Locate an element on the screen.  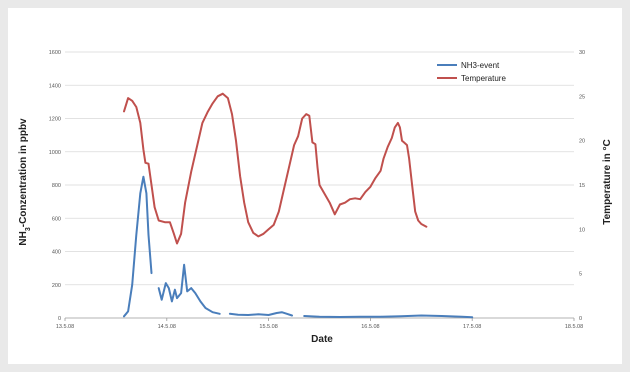
legend-label-temperature: Temperature is located at coordinates (483, 78).